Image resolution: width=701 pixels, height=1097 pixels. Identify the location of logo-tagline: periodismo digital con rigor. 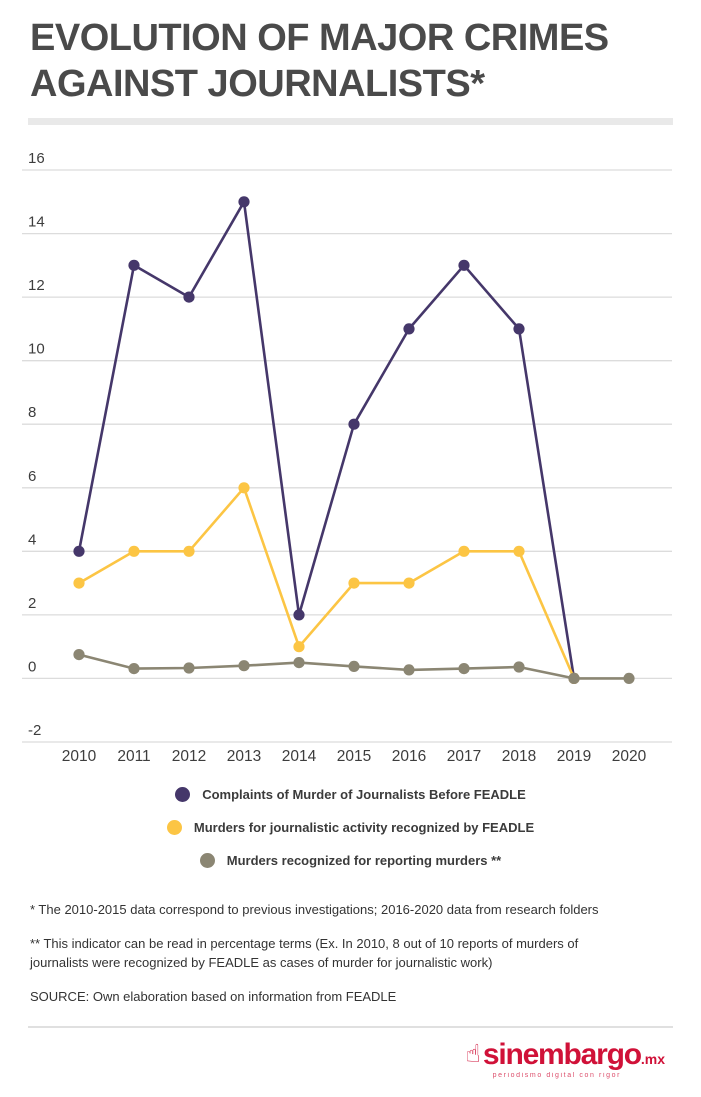
(557, 1075).